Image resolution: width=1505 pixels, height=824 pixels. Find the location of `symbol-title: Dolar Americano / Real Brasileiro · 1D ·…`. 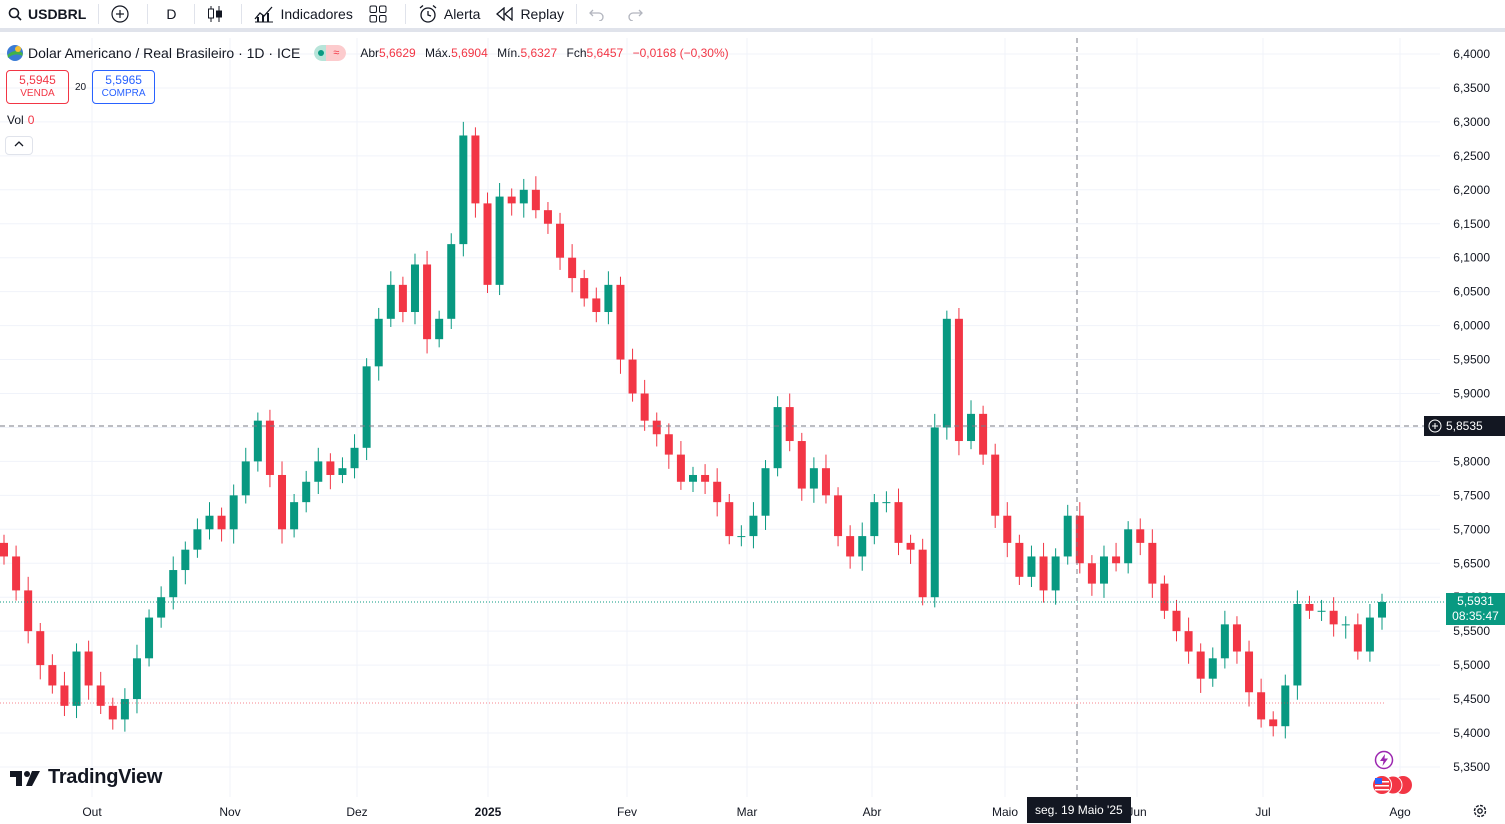

symbol-title: Dolar Americano / Real Brasileiro · 1D ·… is located at coordinates (164, 53).